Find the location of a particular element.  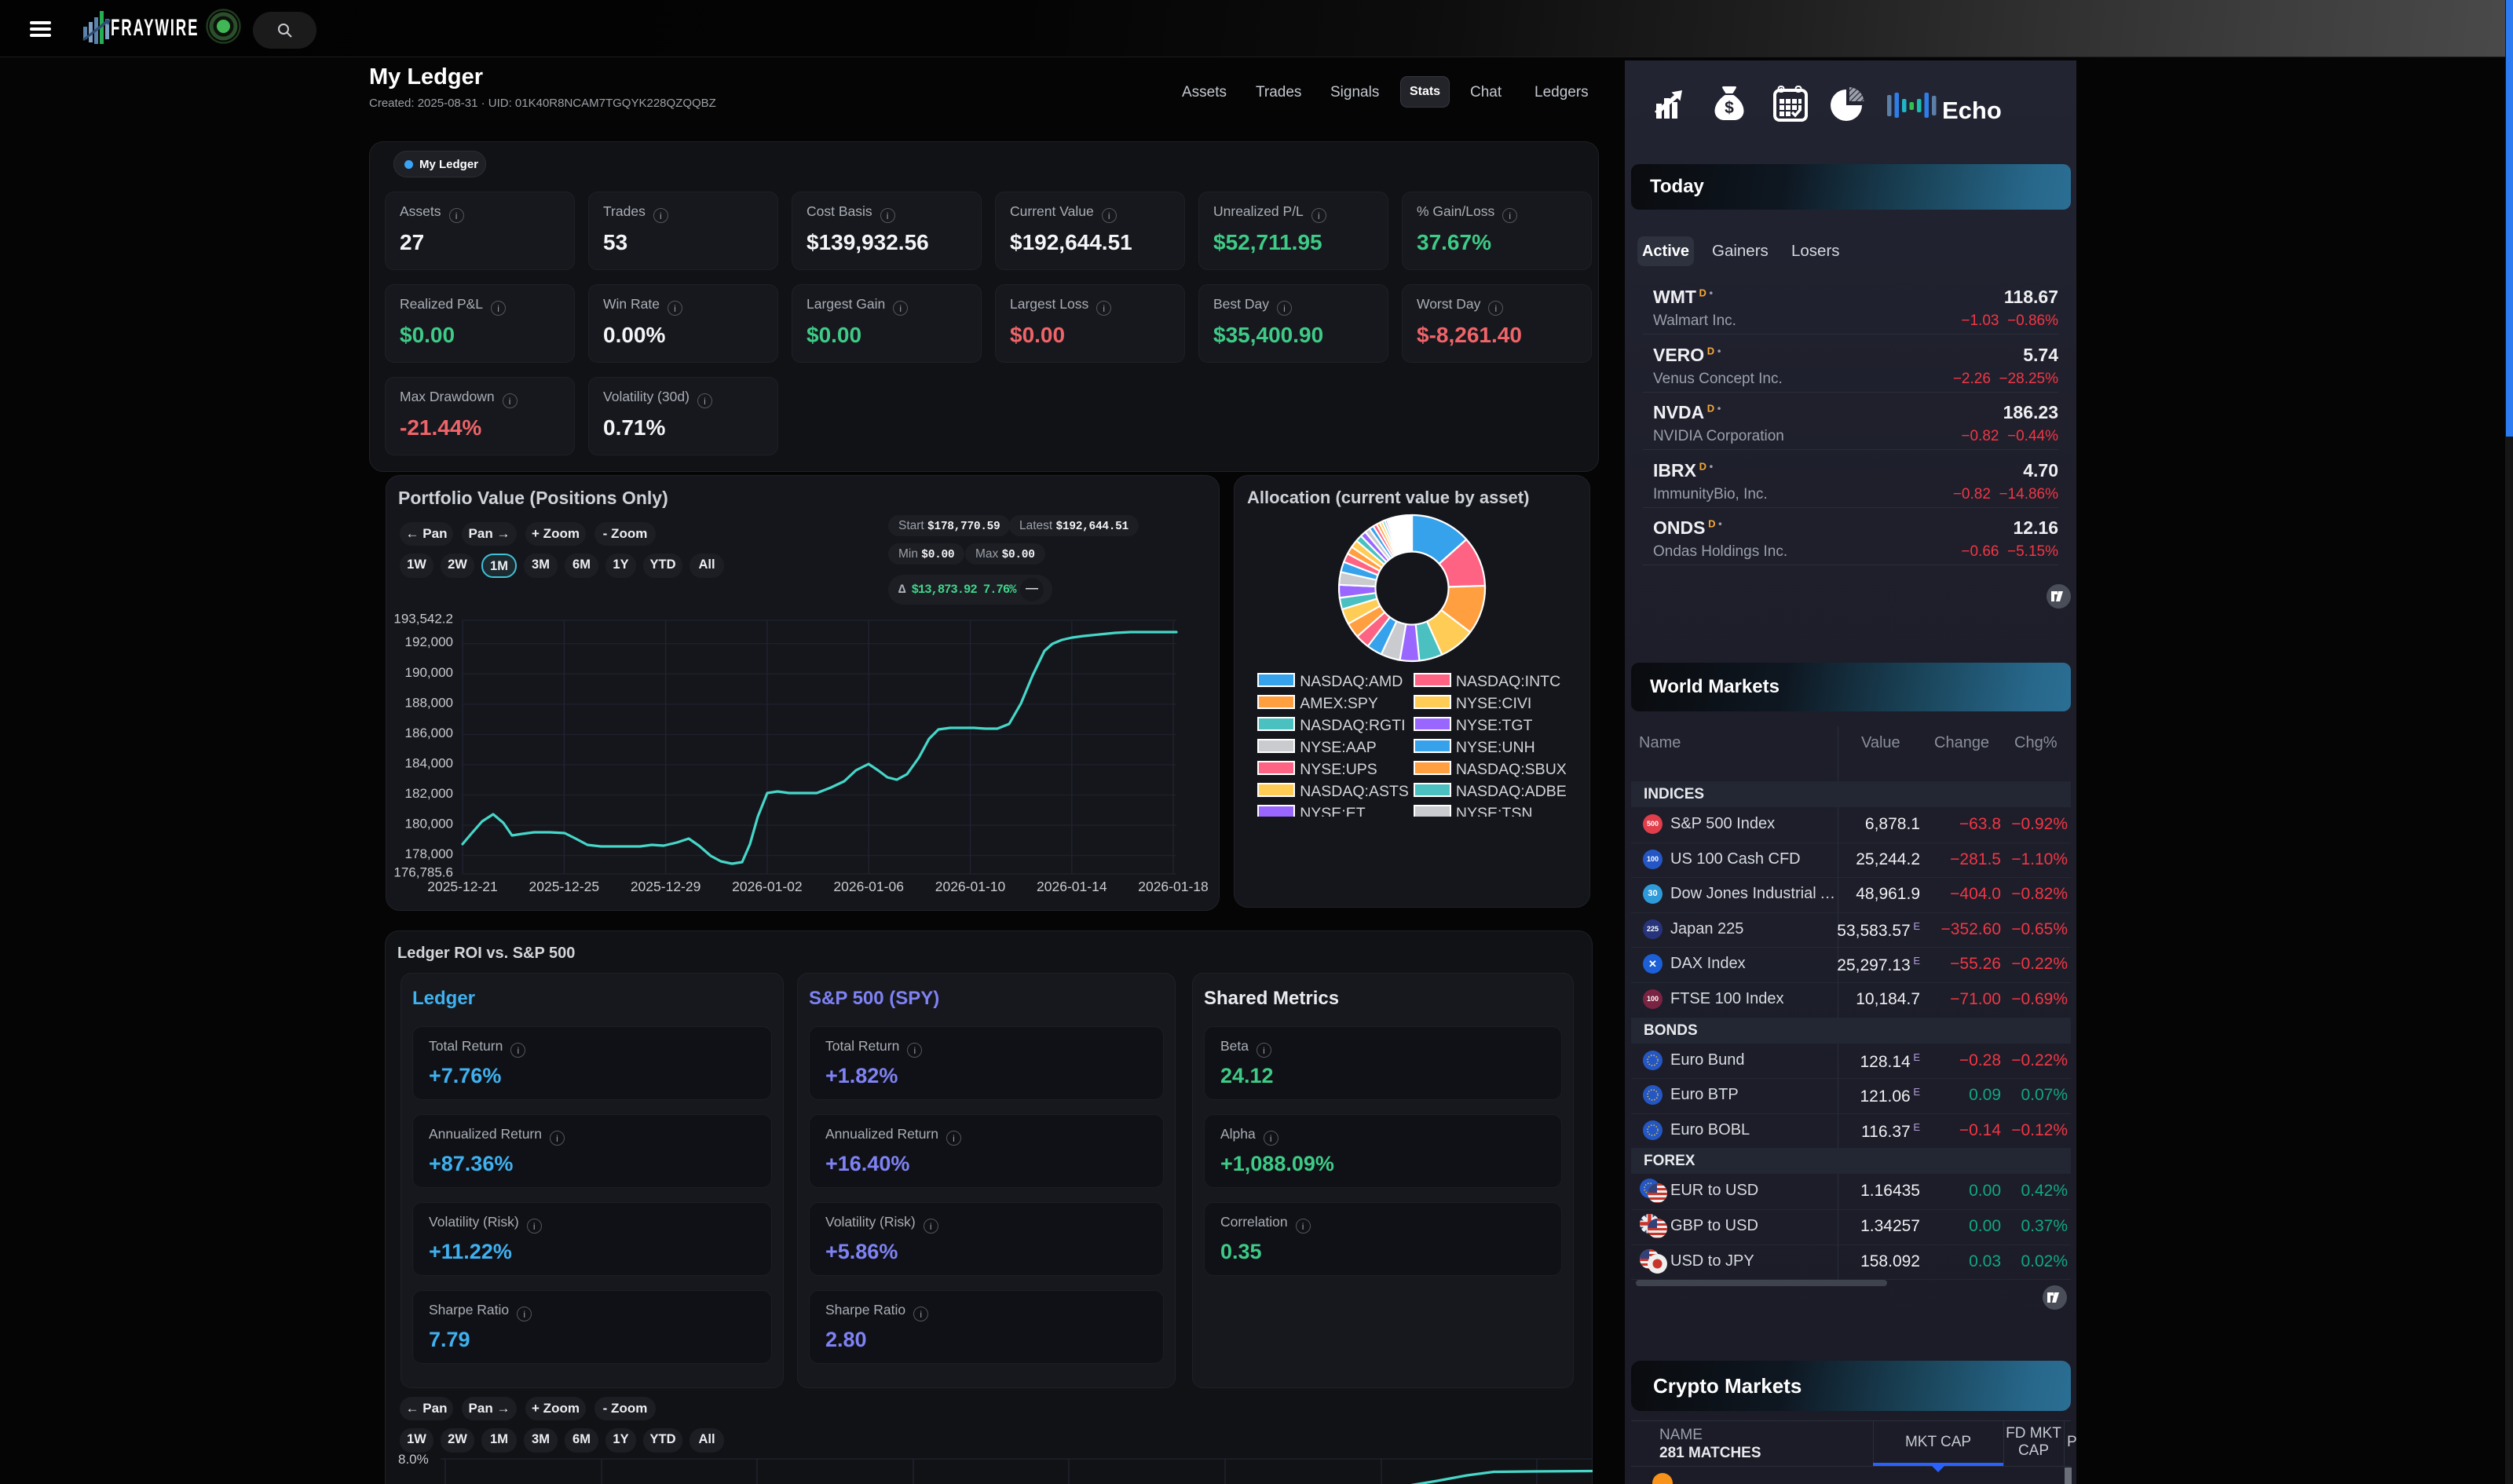

svg-text: 180,000 is located at coordinates (429, 824).